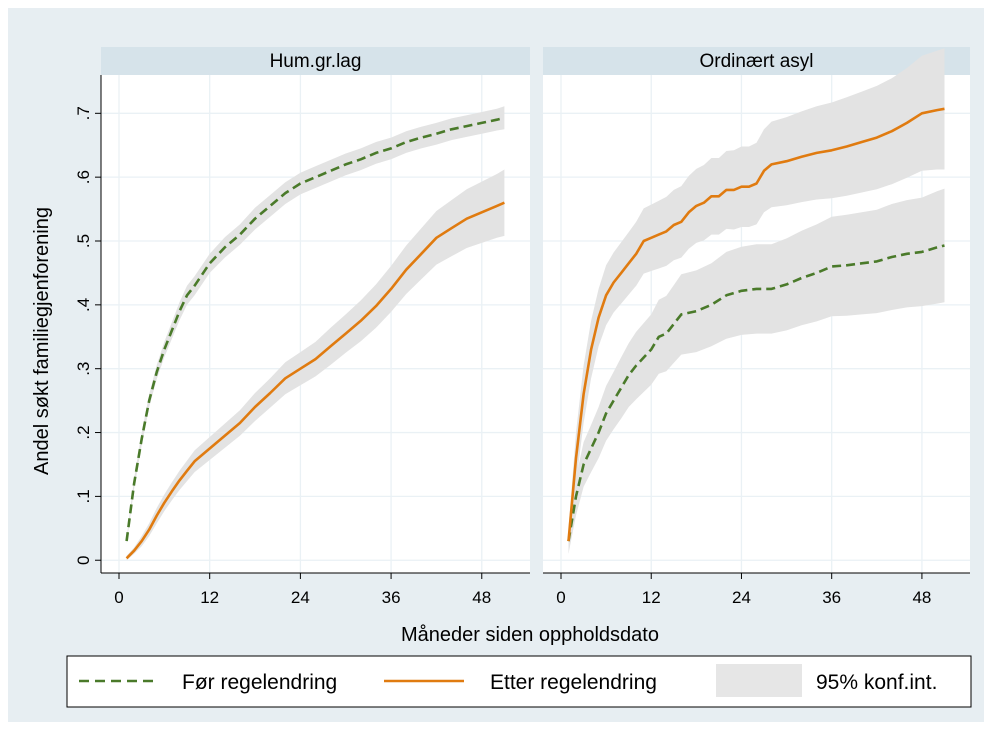  I want to click on y-tick-label: .7, so click(83, 113).